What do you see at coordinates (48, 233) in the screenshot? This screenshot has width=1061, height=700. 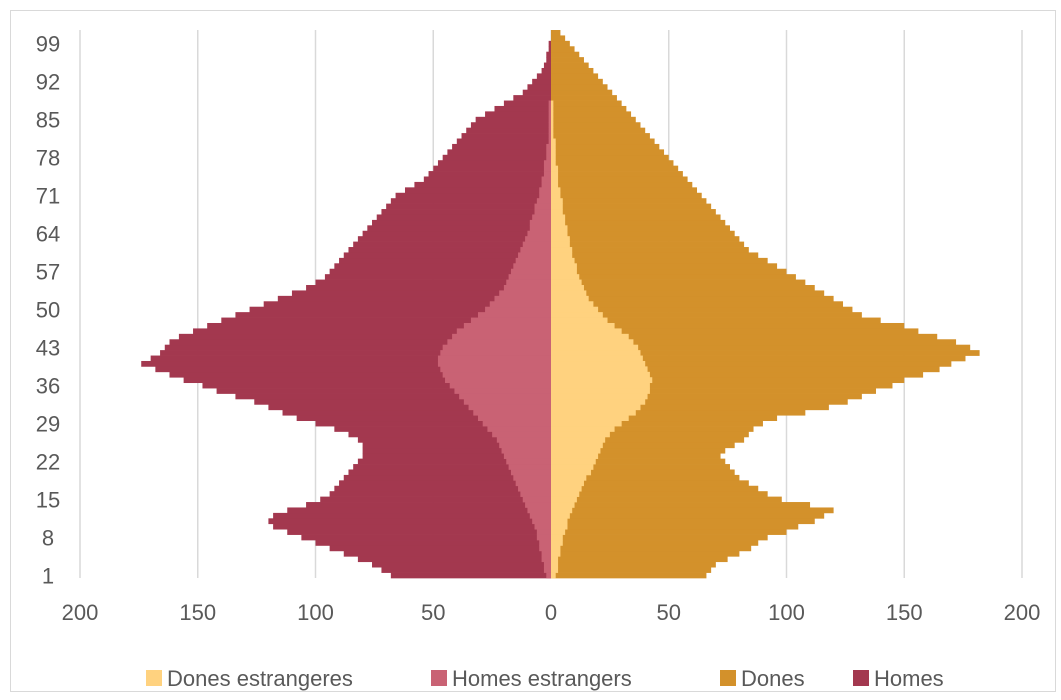 I see `y-tick-label: 64` at bounding box center [48, 233].